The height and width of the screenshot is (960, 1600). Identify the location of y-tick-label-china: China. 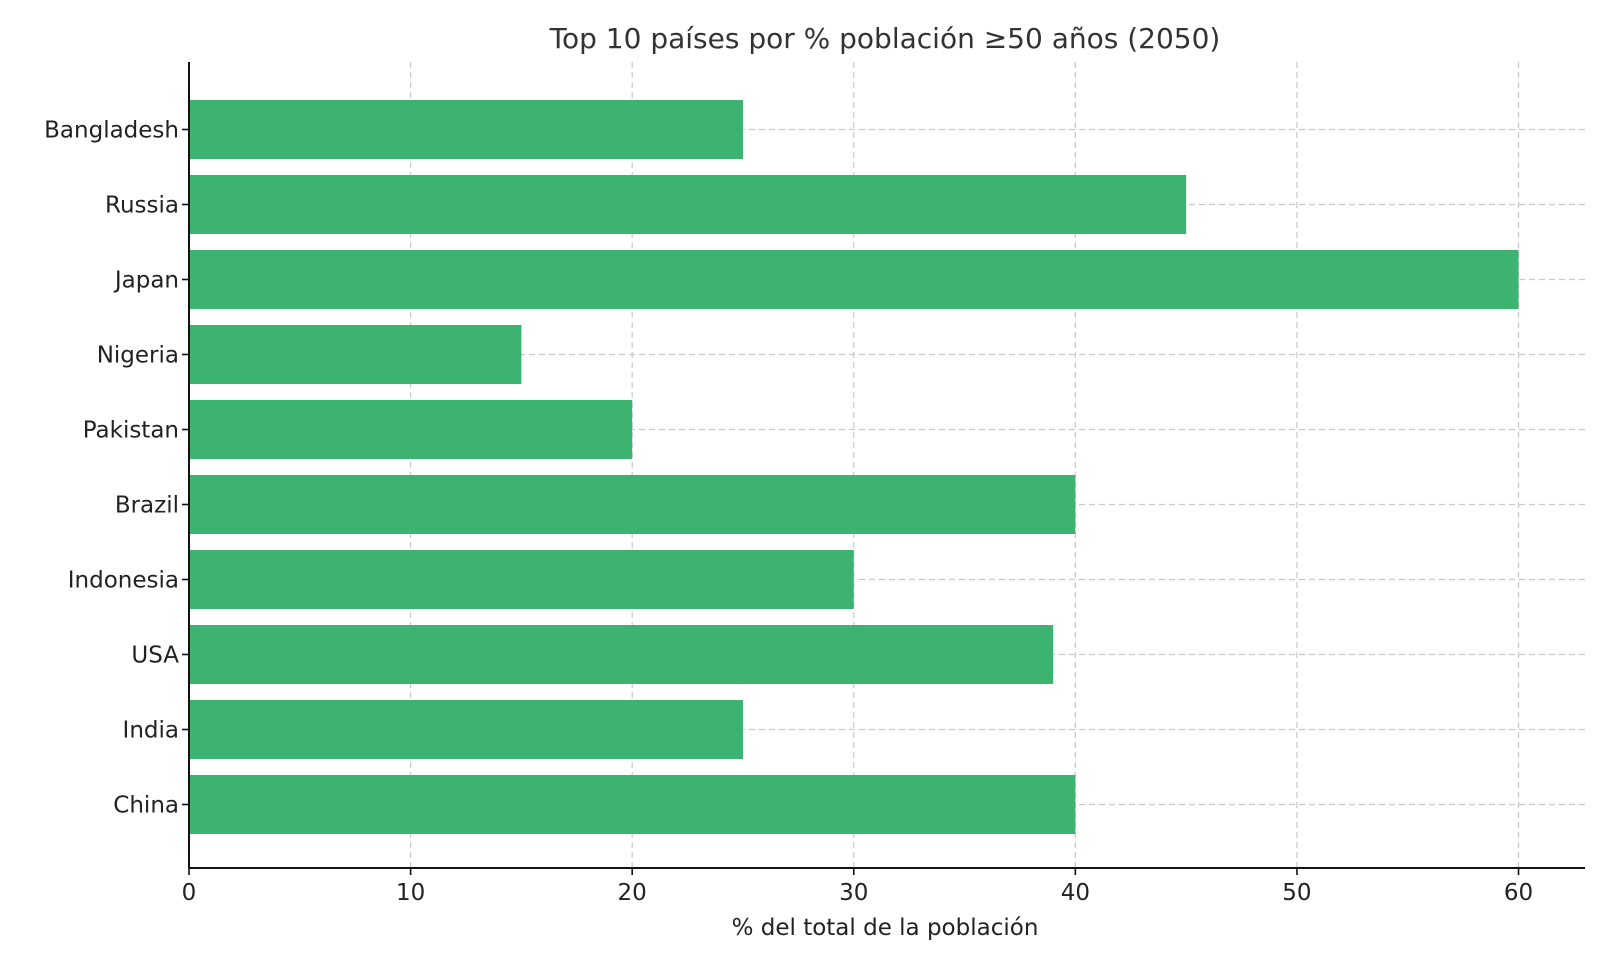
(146, 806).